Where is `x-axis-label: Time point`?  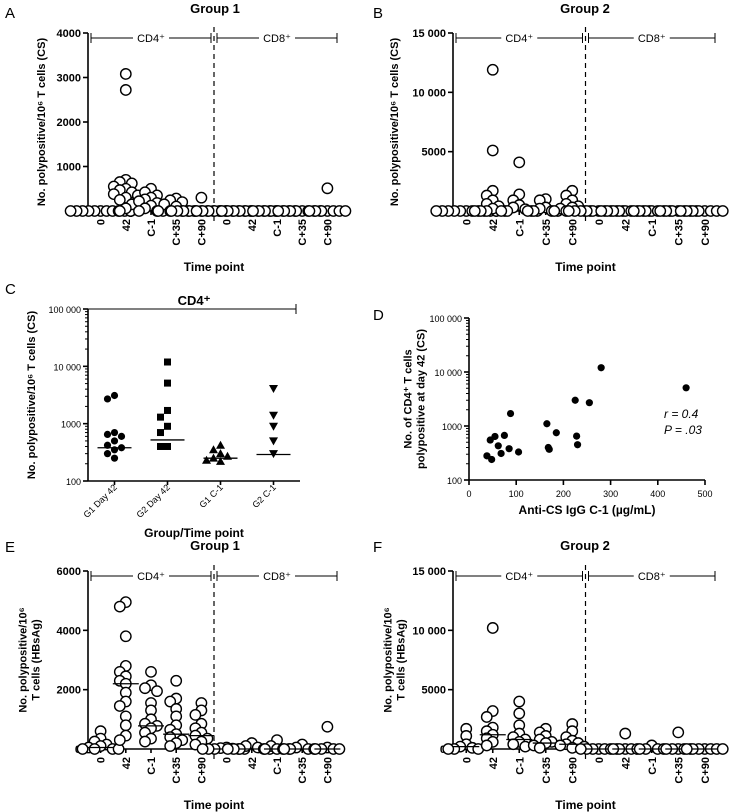
x-axis-label: Time point is located at coordinates (585, 267).